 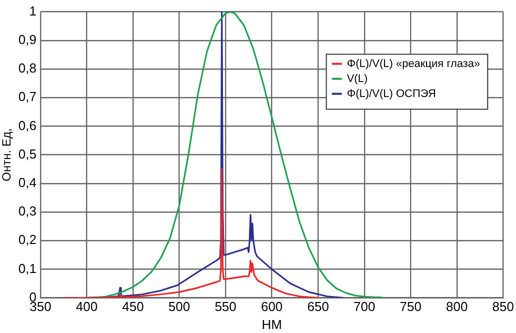 What do you see at coordinates (27, 182) in the screenshot?
I see `y-tick-label: 0,4` at bounding box center [27, 182].